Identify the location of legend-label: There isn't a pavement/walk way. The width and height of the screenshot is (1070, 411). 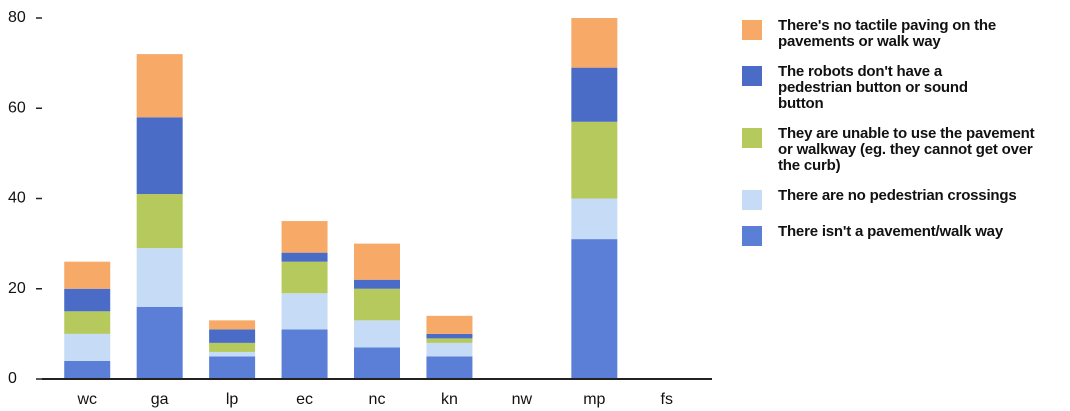
(890, 231).